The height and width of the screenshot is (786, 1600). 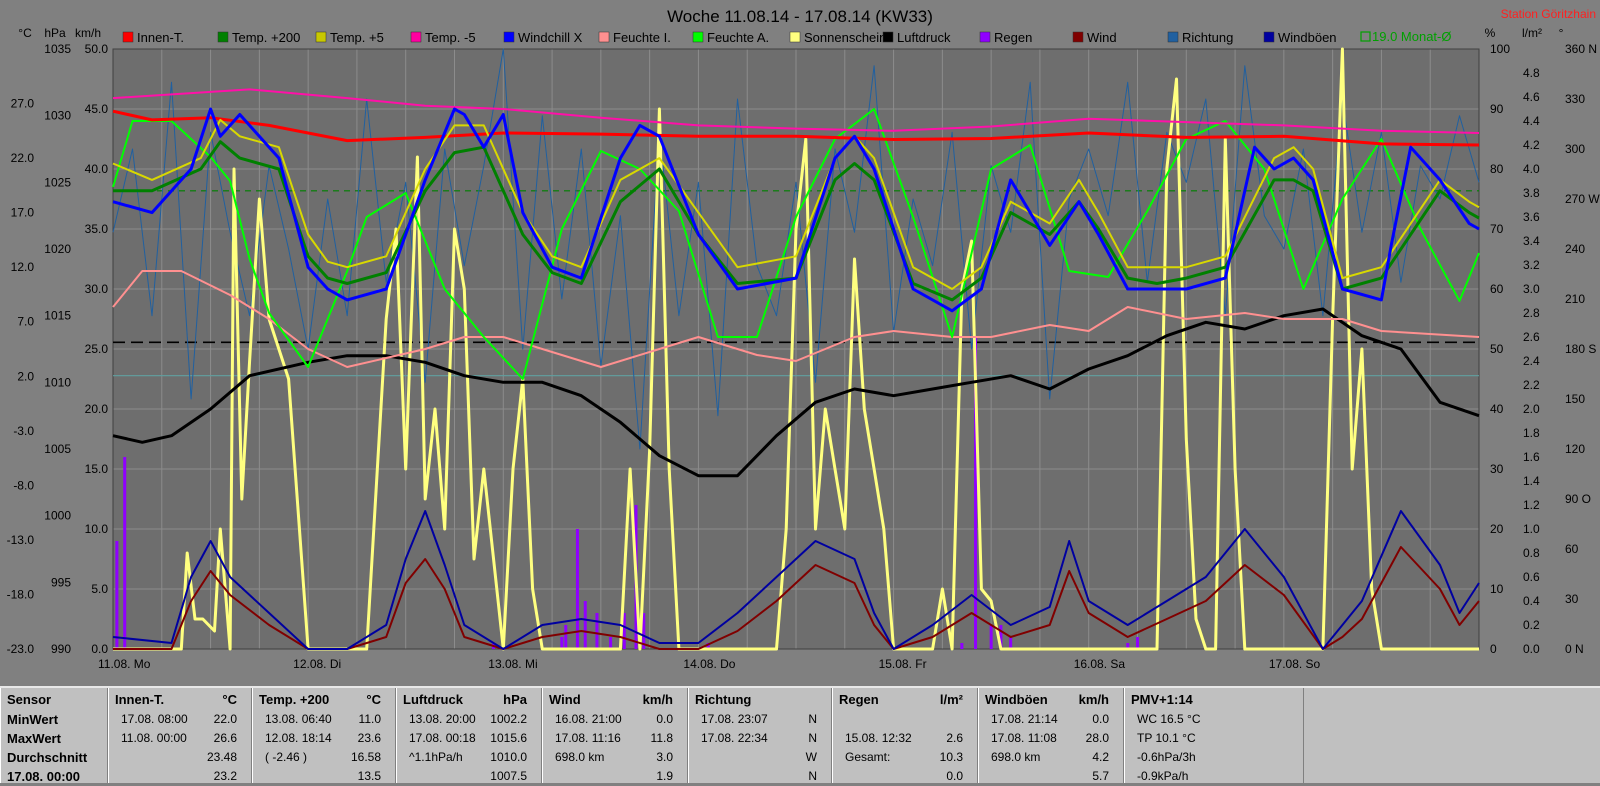 What do you see at coordinates (357, 37) in the screenshot?
I see `legend-label: Temp. +5` at bounding box center [357, 37].